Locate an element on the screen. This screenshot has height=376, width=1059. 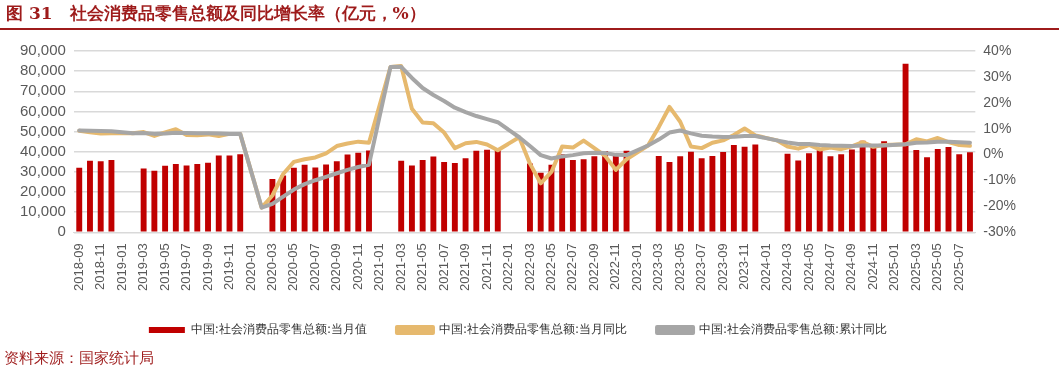
x-tick-label: 2022-01 is located at coordinates (508, 267).